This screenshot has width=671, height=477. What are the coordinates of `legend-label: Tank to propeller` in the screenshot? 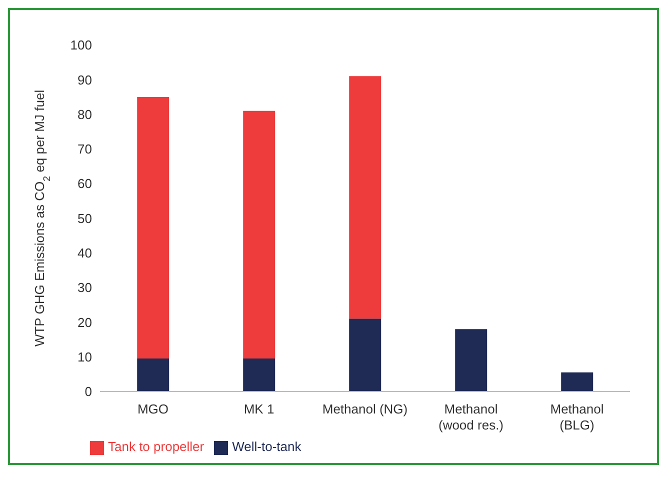 It's located at (156, 446).